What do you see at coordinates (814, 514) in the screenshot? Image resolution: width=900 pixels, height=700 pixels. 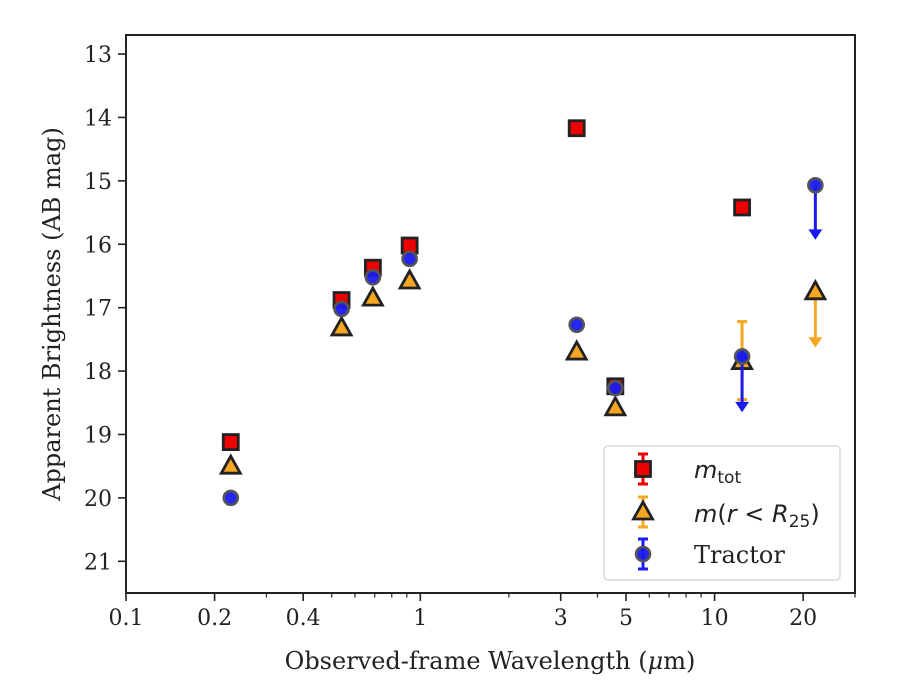 I see `legend-mr25-close: )` at bounding box center [814, 514].